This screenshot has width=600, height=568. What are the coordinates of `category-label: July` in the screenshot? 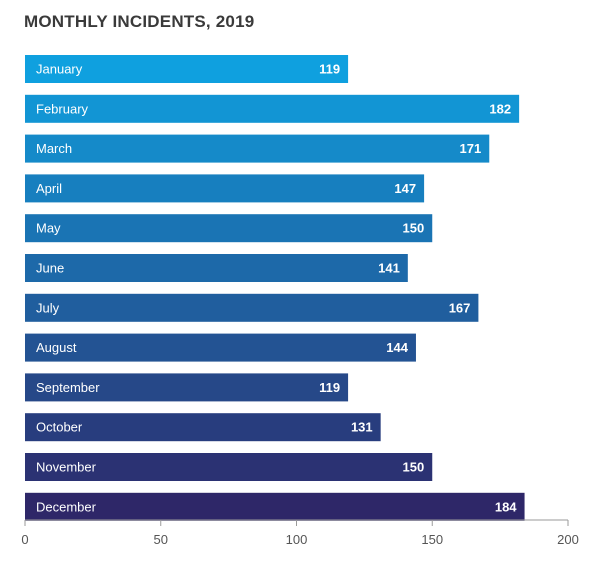 It's located at (48, 307).